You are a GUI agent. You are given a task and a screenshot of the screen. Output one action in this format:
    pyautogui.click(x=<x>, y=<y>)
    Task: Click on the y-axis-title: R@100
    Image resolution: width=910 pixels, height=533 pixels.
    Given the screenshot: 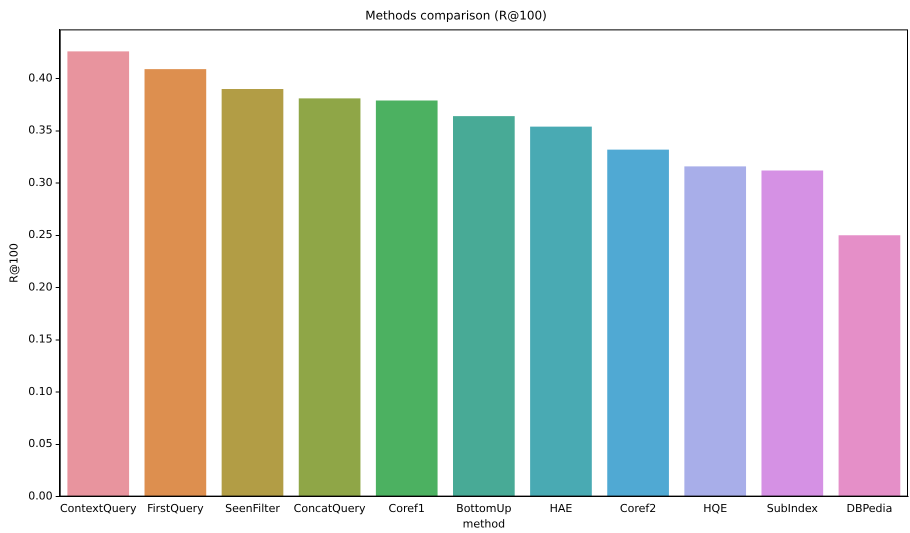 What is the action you would take?
    pyautogui.click(x=13, y=263)
    